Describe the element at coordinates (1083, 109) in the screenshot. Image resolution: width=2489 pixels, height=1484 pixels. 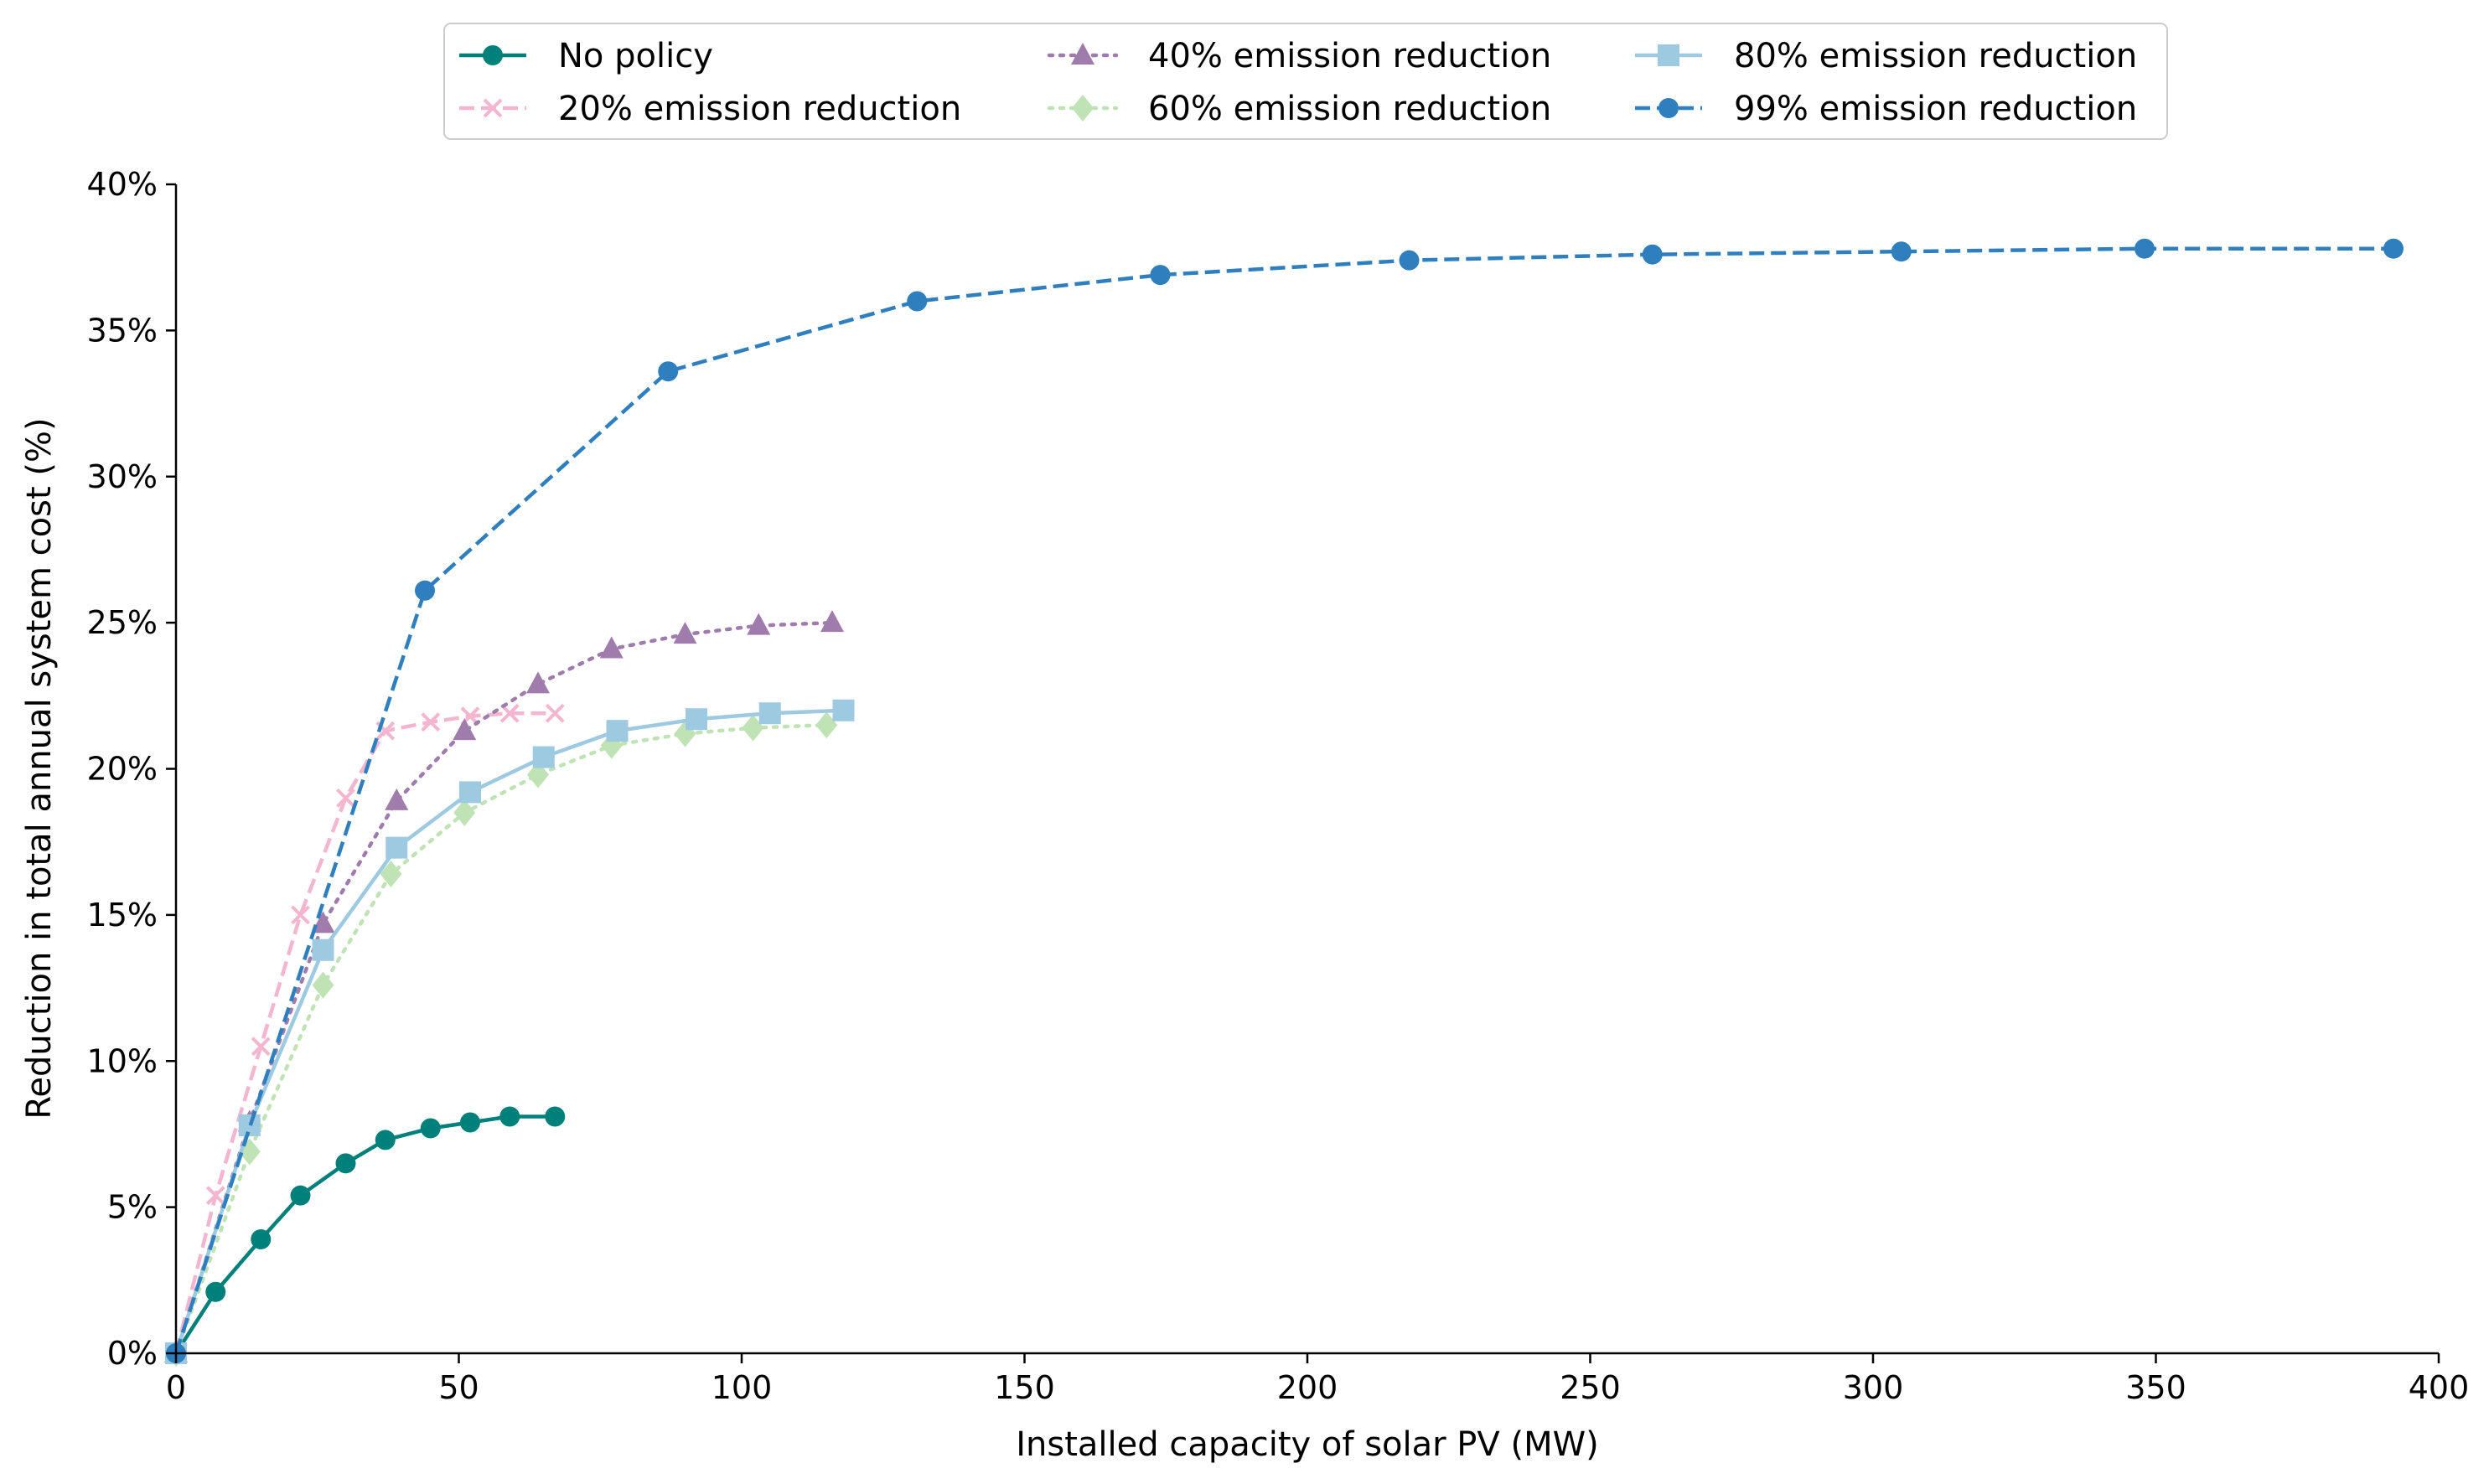
I see `legend-marker-60pct-emission-reduction` at that location.